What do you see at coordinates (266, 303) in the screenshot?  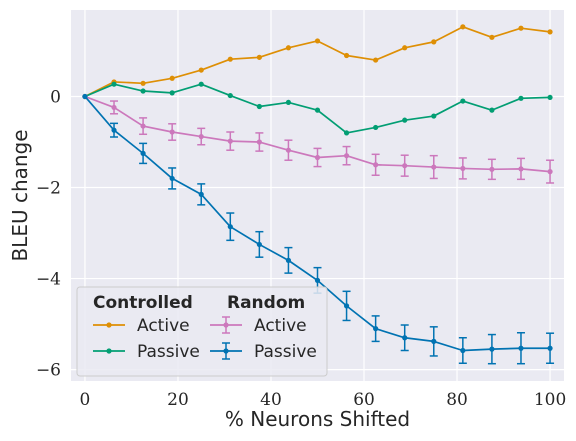 I see `legend-group-title: Random` at bounding box center [266, 303].